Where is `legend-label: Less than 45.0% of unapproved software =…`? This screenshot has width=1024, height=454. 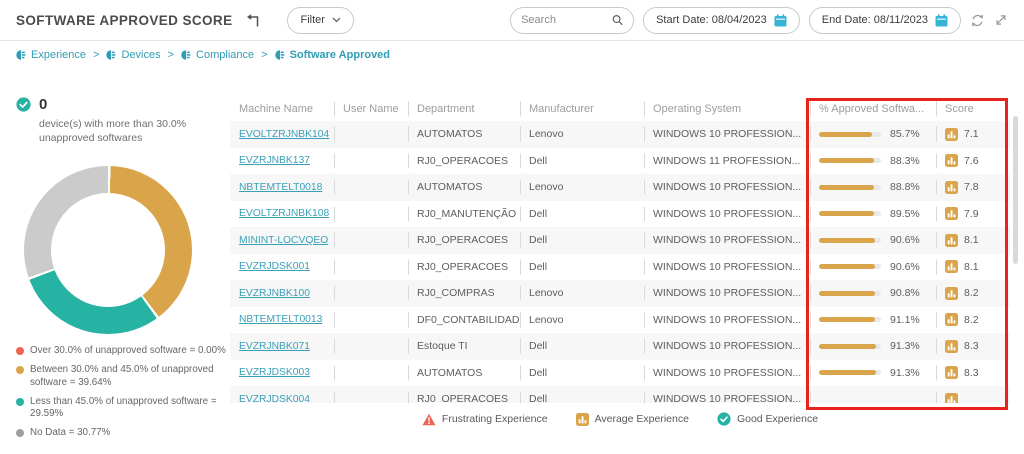
legend-label: Less than 45.0% of unapproved software =… is located at coordinates (123, 407).